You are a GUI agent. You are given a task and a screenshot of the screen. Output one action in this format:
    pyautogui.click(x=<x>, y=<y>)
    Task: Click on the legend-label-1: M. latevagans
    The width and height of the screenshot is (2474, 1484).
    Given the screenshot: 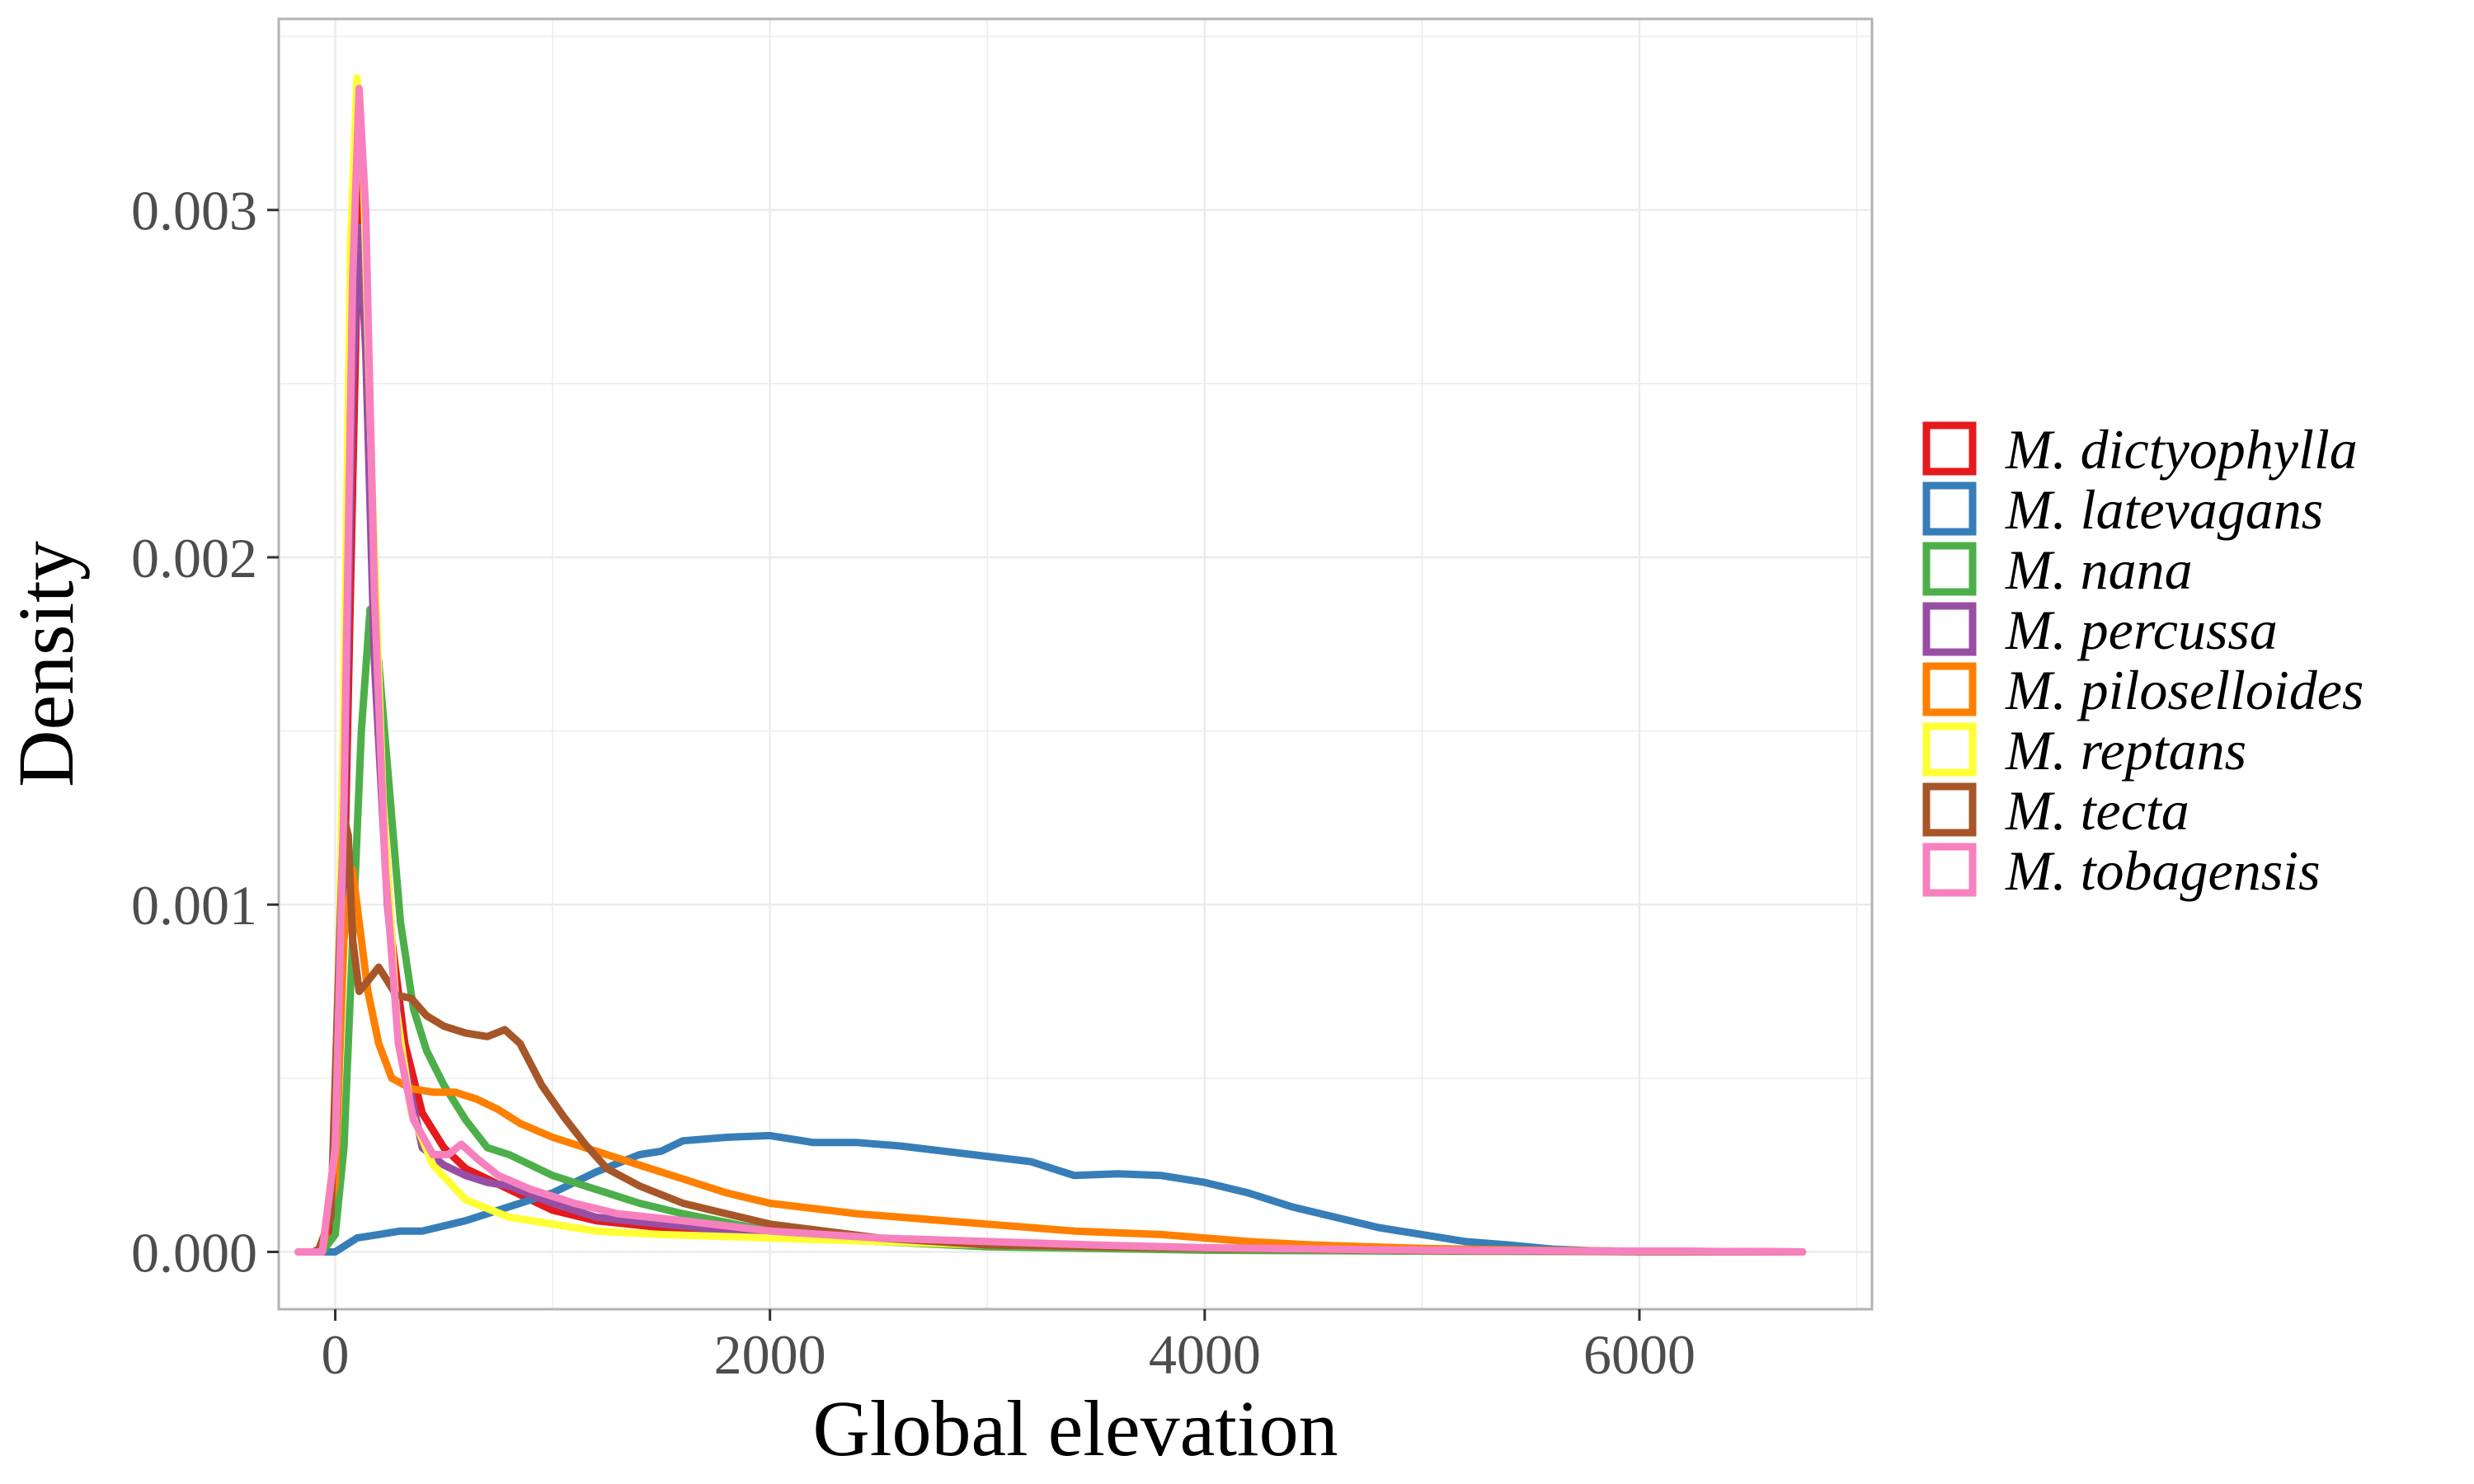 What is the action you would take?
    pyautogui.click(x=2164, y=509)
    